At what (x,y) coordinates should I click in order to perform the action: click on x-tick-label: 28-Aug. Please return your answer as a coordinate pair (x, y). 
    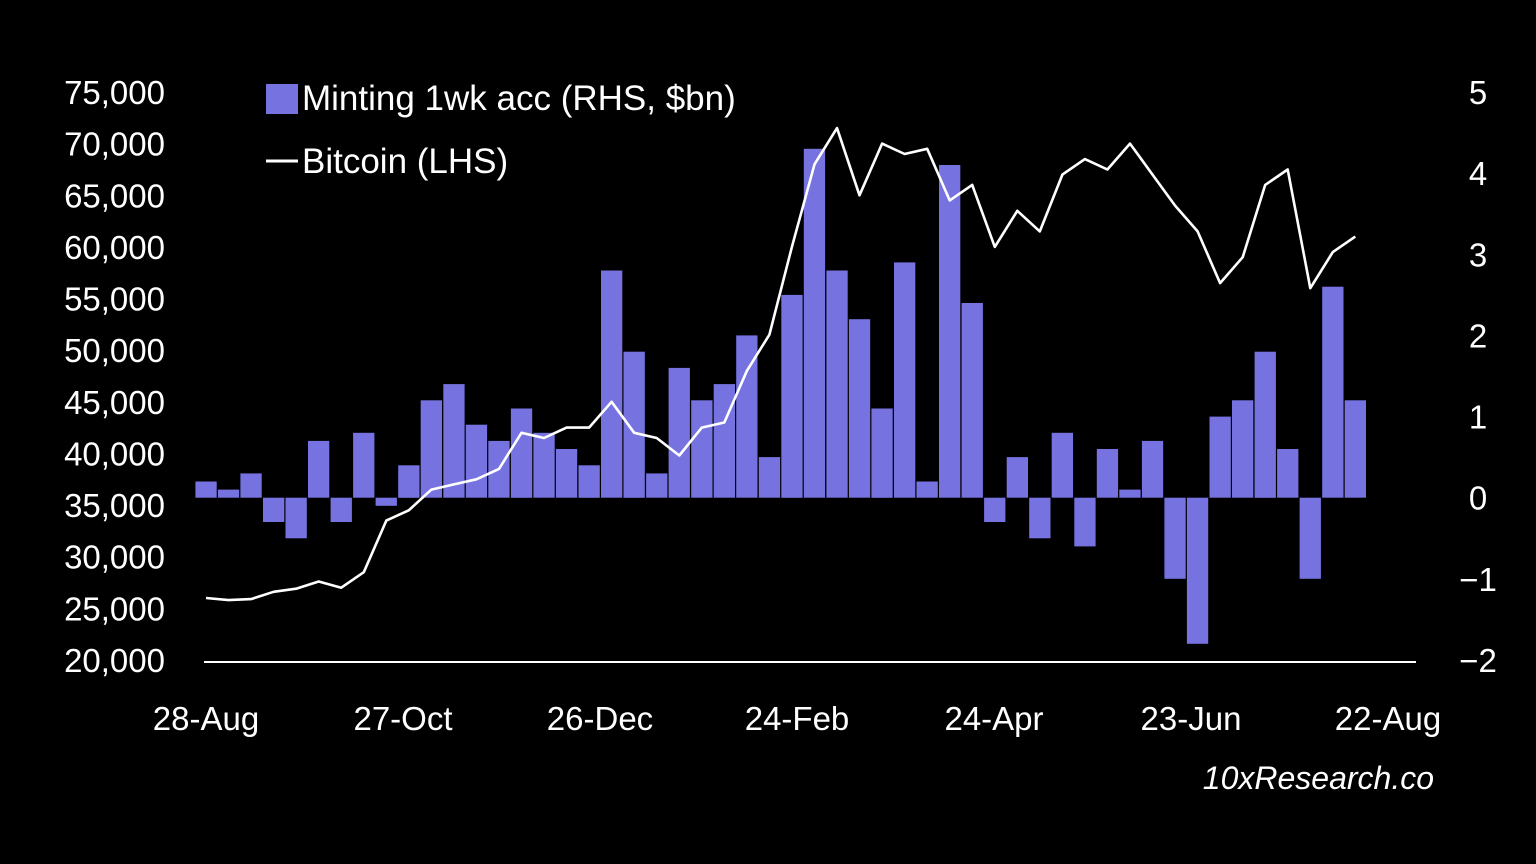
    Looking at the image, I should click on (206, 718).